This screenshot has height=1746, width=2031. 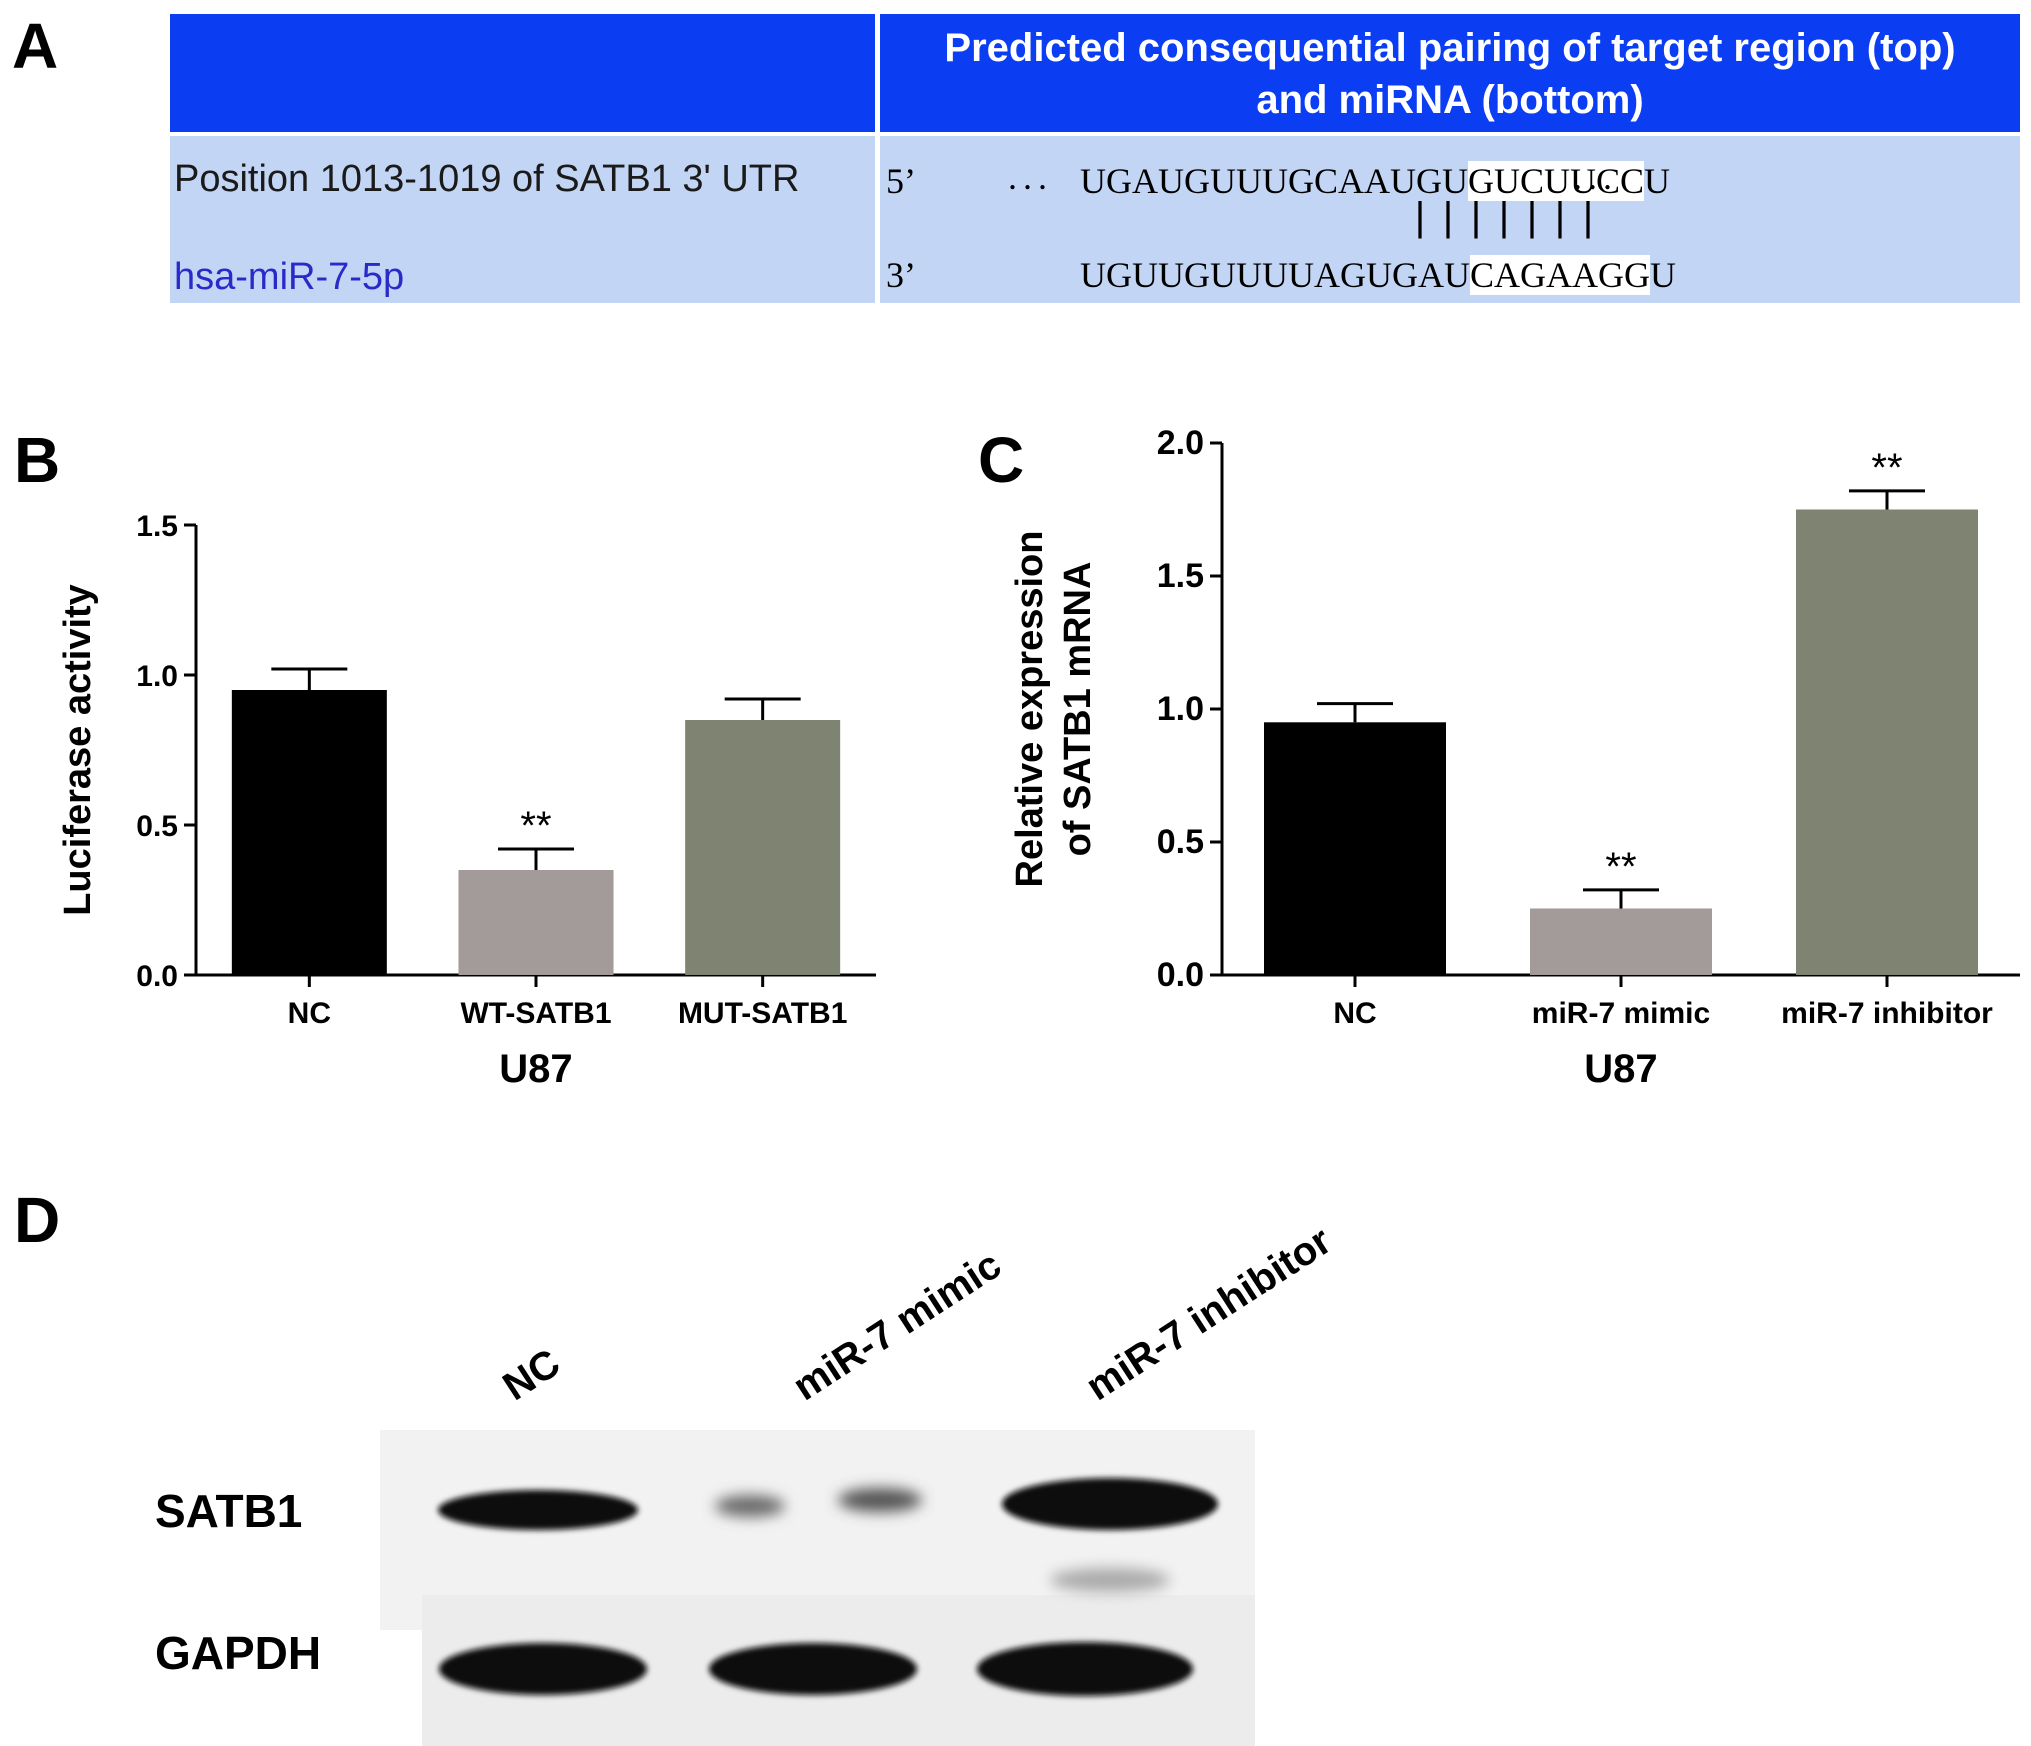 I want to click on band-satb1-mimic-a, so click(x=750, y=1506).